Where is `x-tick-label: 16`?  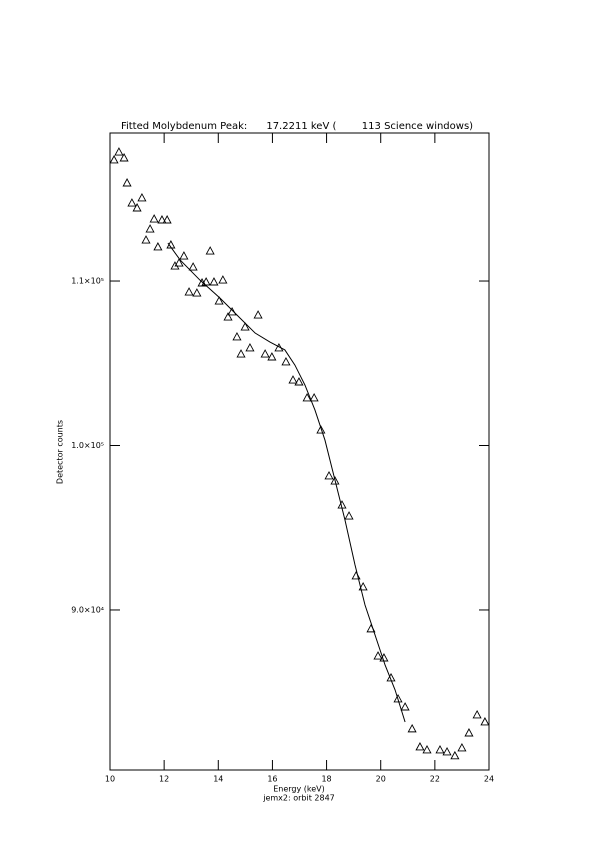
x-tick-label: 16 is located at coordinates (272, 779).